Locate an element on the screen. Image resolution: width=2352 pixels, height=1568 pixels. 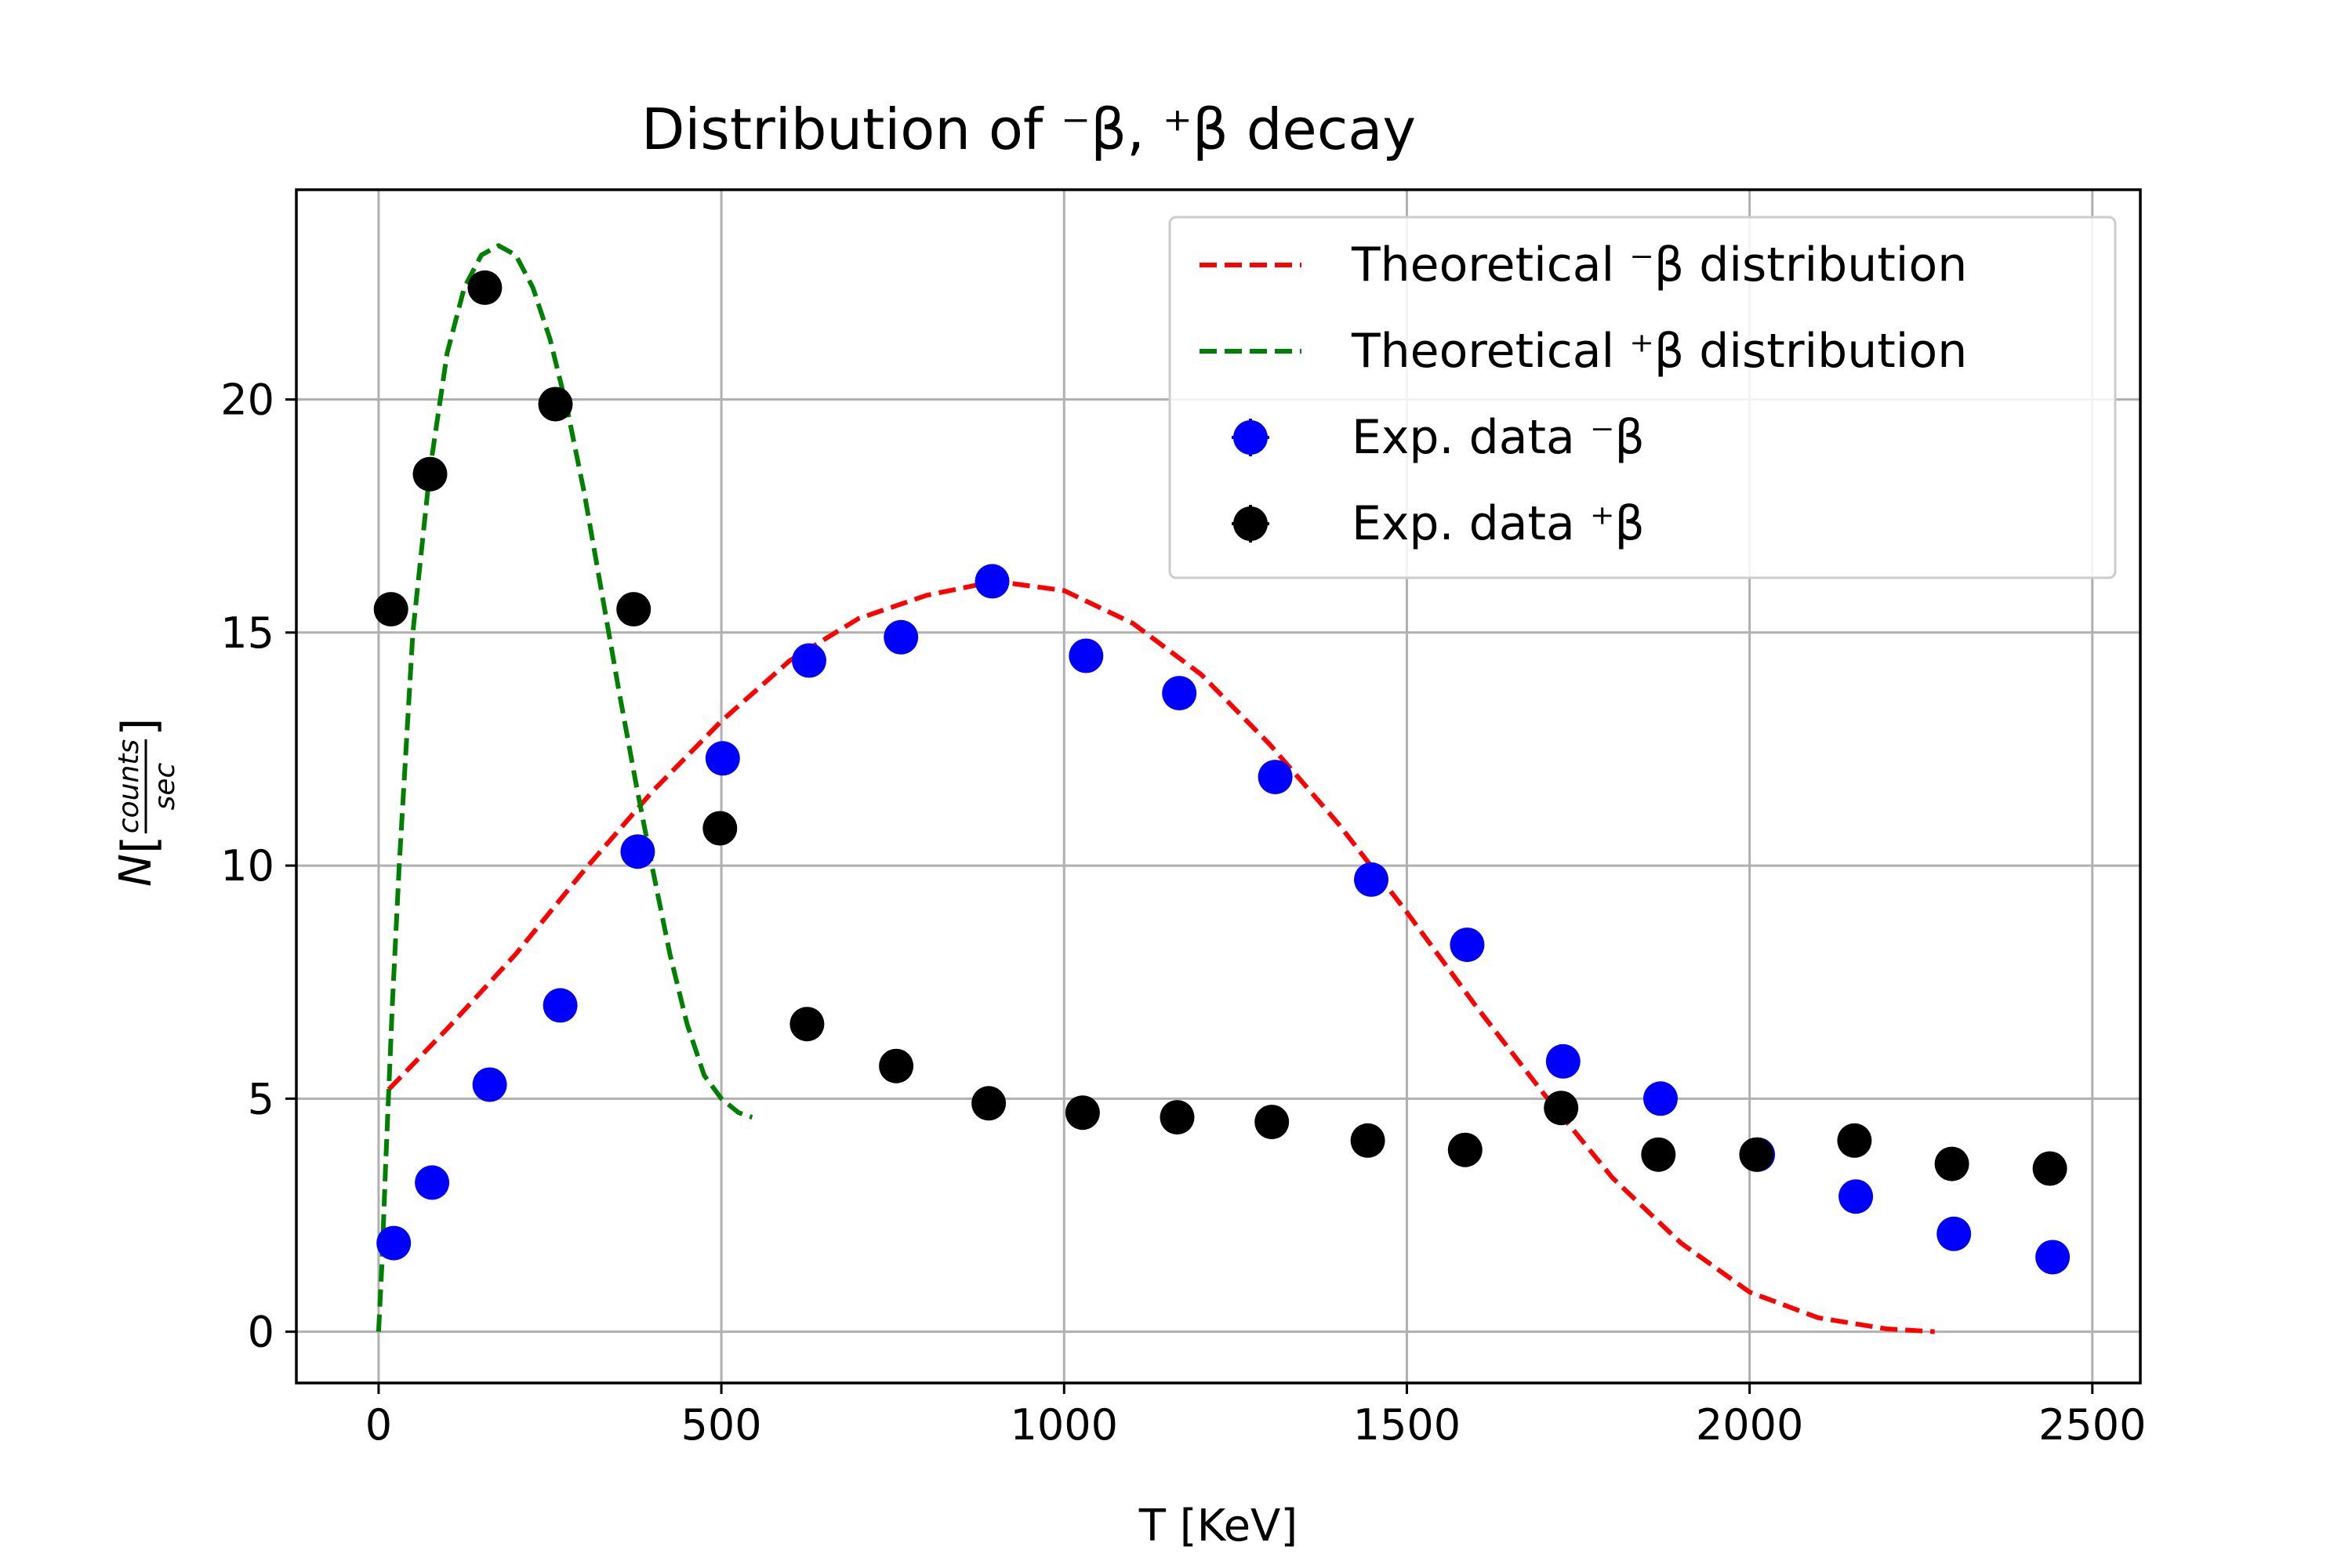
y-axis-label-bracket-open: [ is located at coordinates (139, 845).